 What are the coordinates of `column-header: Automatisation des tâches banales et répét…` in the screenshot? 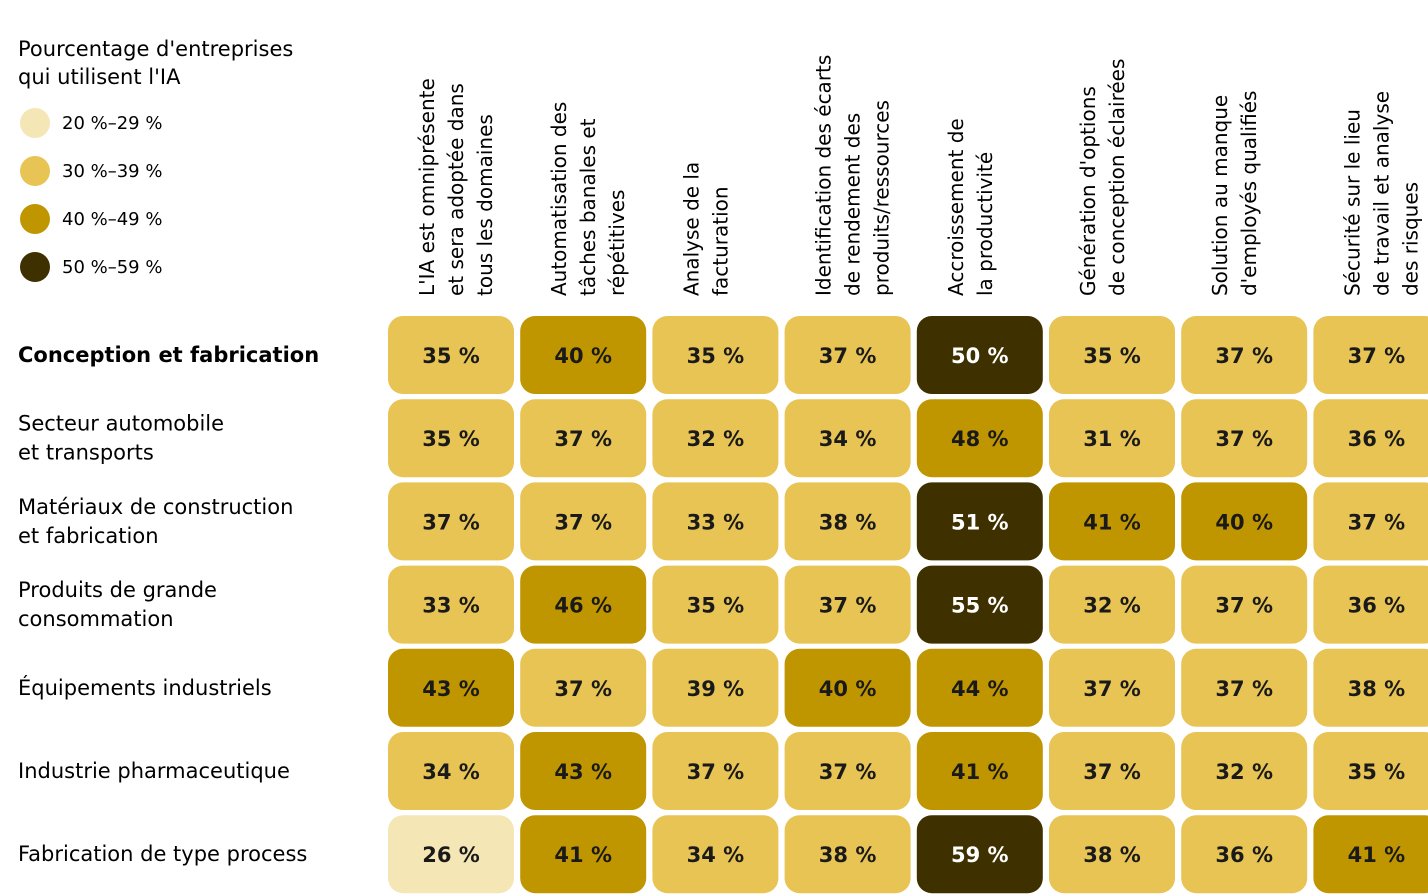 It's located at (588, 199).